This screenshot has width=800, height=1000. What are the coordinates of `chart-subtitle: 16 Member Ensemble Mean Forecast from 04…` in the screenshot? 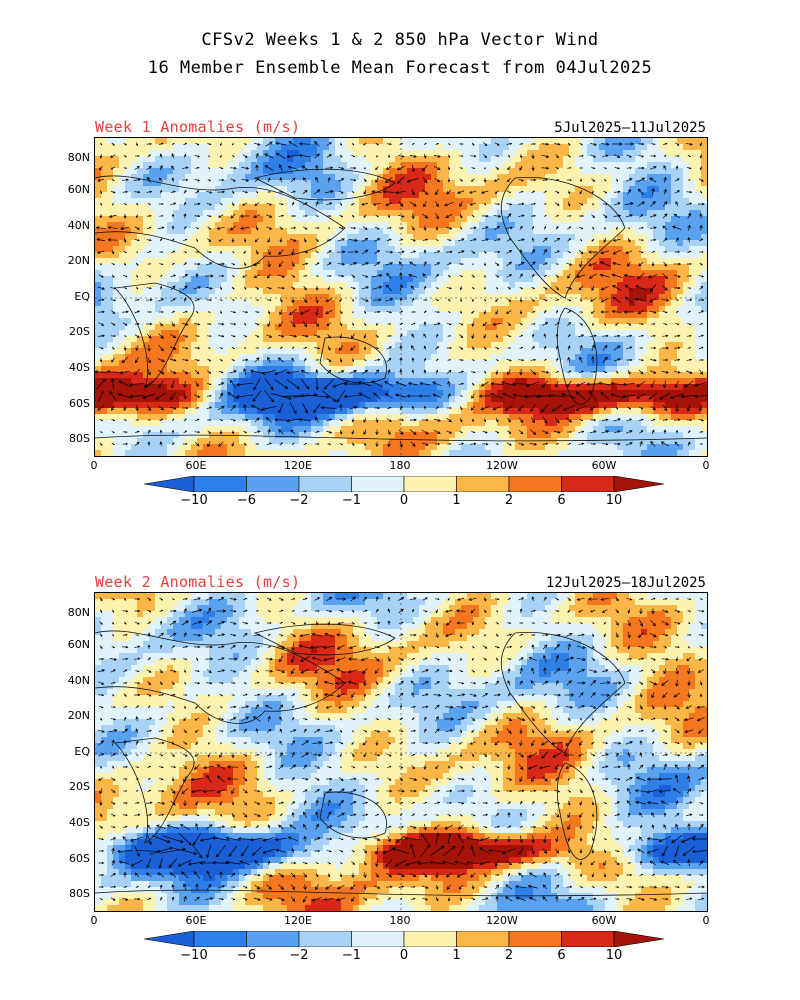 It's located at (400, 68).